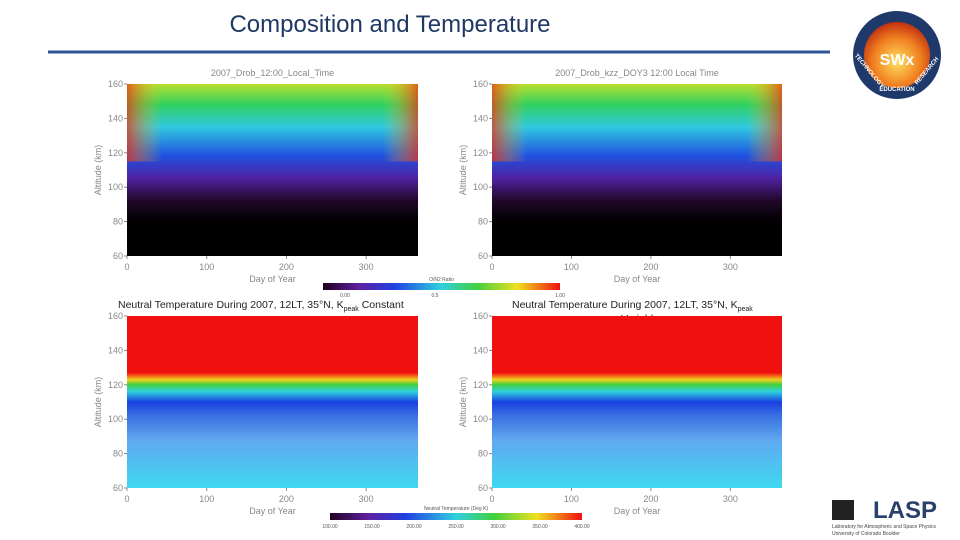 This screenshot has height=540, width=960. What do you see at coordinates (540, 527) in the screenshot?
I see `colorbar-tick: 350.00` at bounding box center [540, 527].